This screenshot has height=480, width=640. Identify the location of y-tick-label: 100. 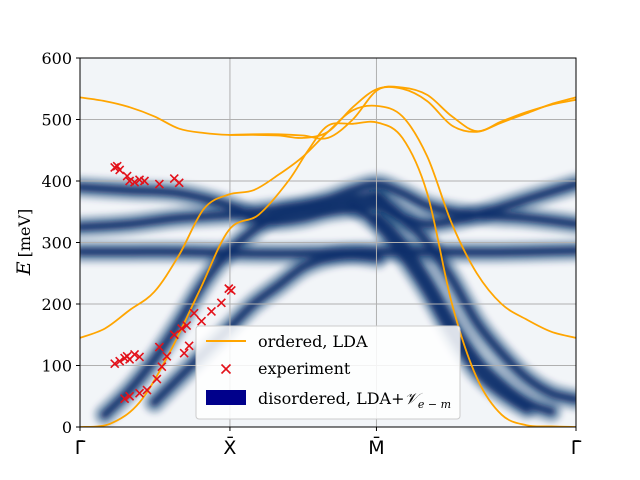
(56, 366).